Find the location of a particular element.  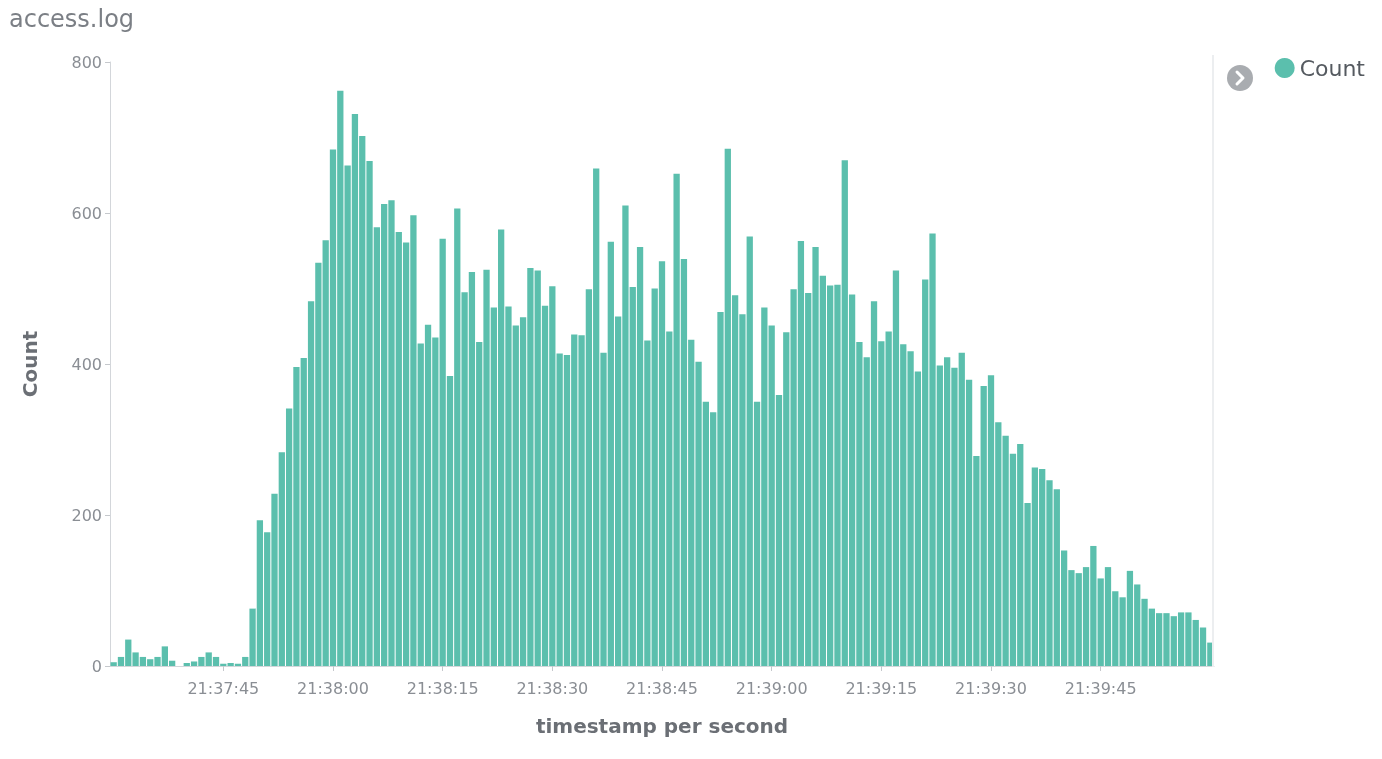

y-axis-title: Count is located at coordinates (30, 364).